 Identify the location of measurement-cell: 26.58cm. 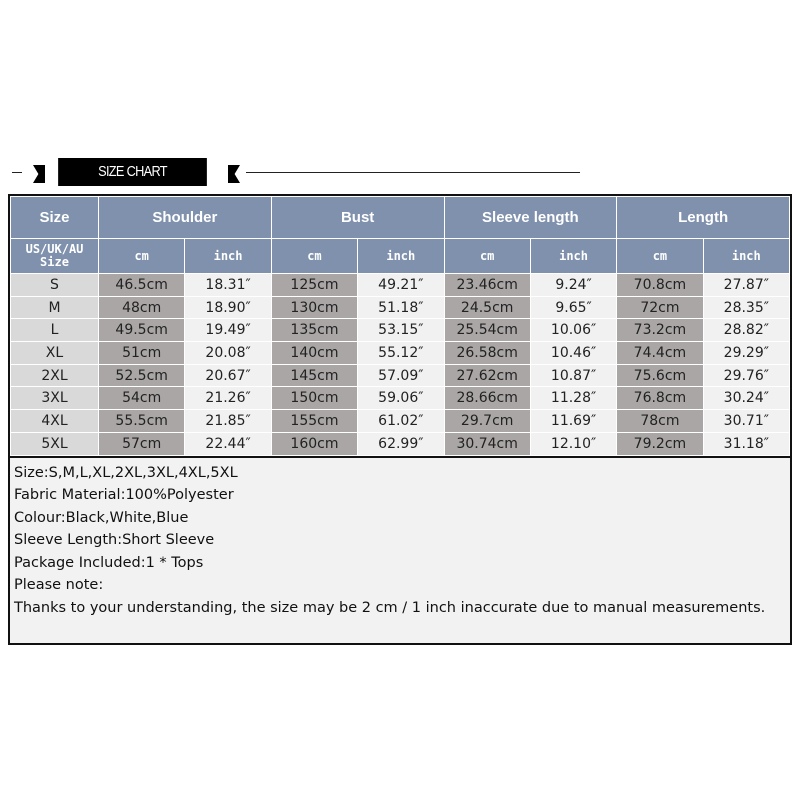
(487, 353).